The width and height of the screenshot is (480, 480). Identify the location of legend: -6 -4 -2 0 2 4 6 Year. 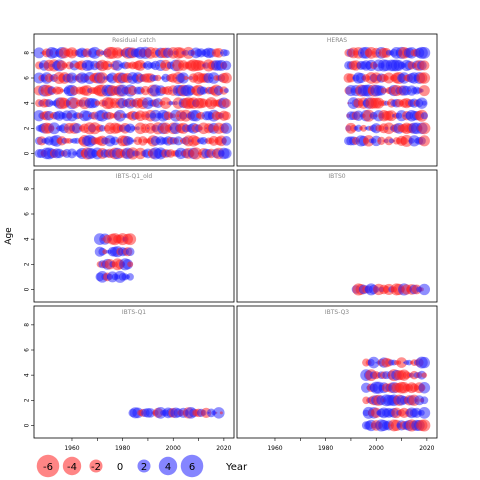
(142, 466).